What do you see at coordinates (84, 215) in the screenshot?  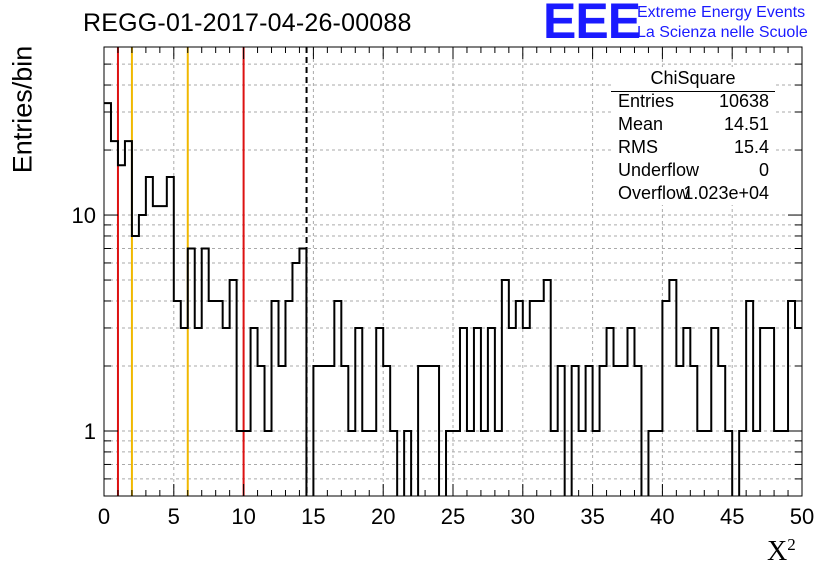 I see `y-tick-label: 10` at bounding box center [84, 215].